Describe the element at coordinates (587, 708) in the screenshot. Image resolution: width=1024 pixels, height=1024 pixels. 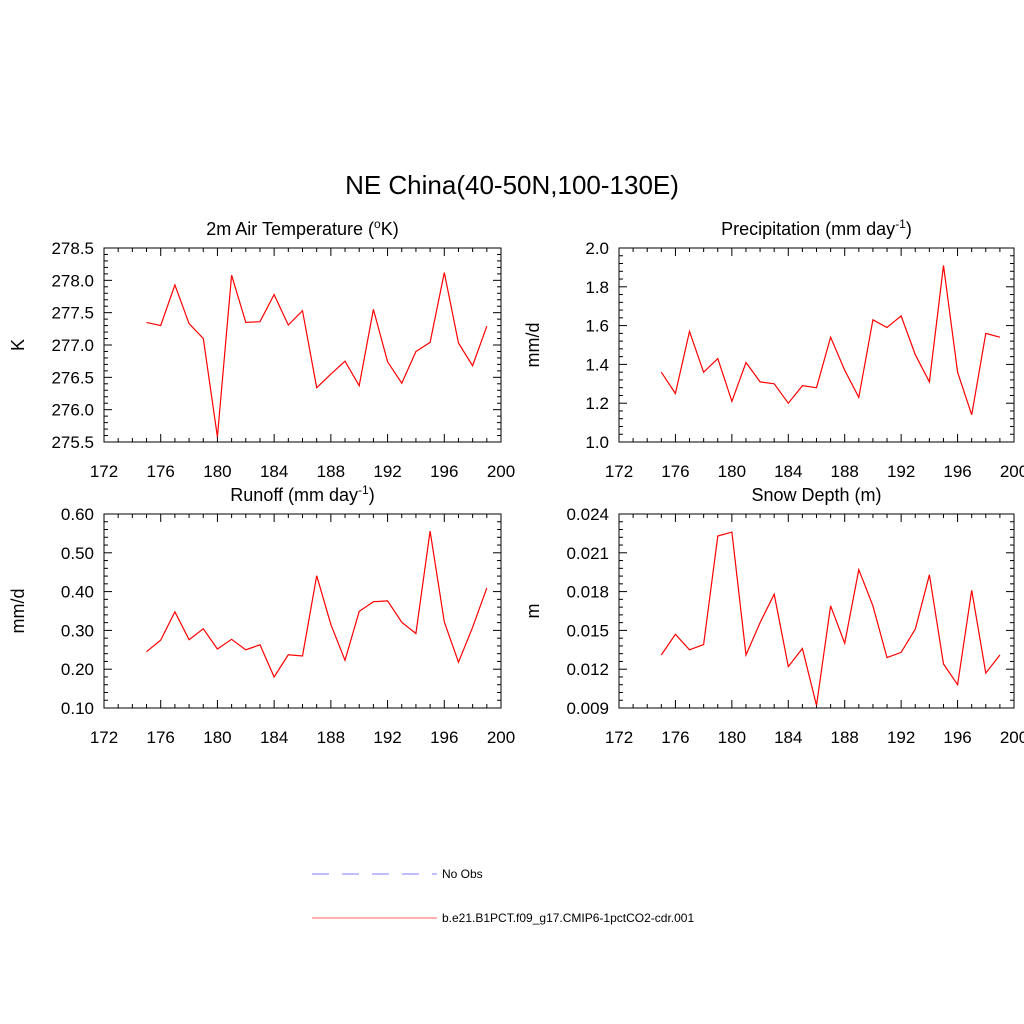
I see `y-tick-label: 0.009` at that location.